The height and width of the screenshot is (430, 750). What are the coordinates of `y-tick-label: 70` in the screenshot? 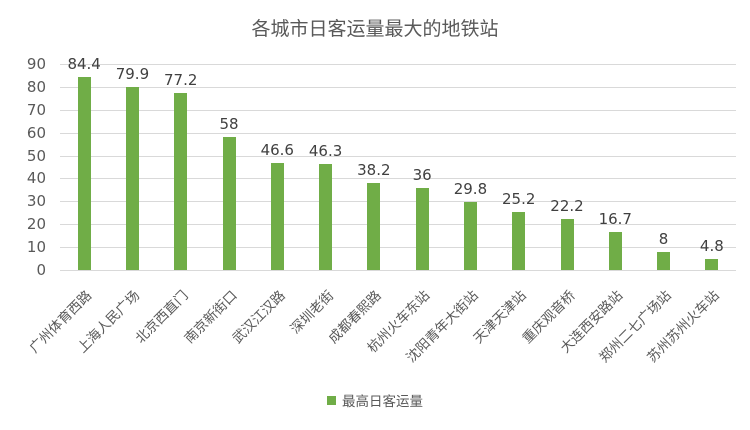 It's located at (36, 109).